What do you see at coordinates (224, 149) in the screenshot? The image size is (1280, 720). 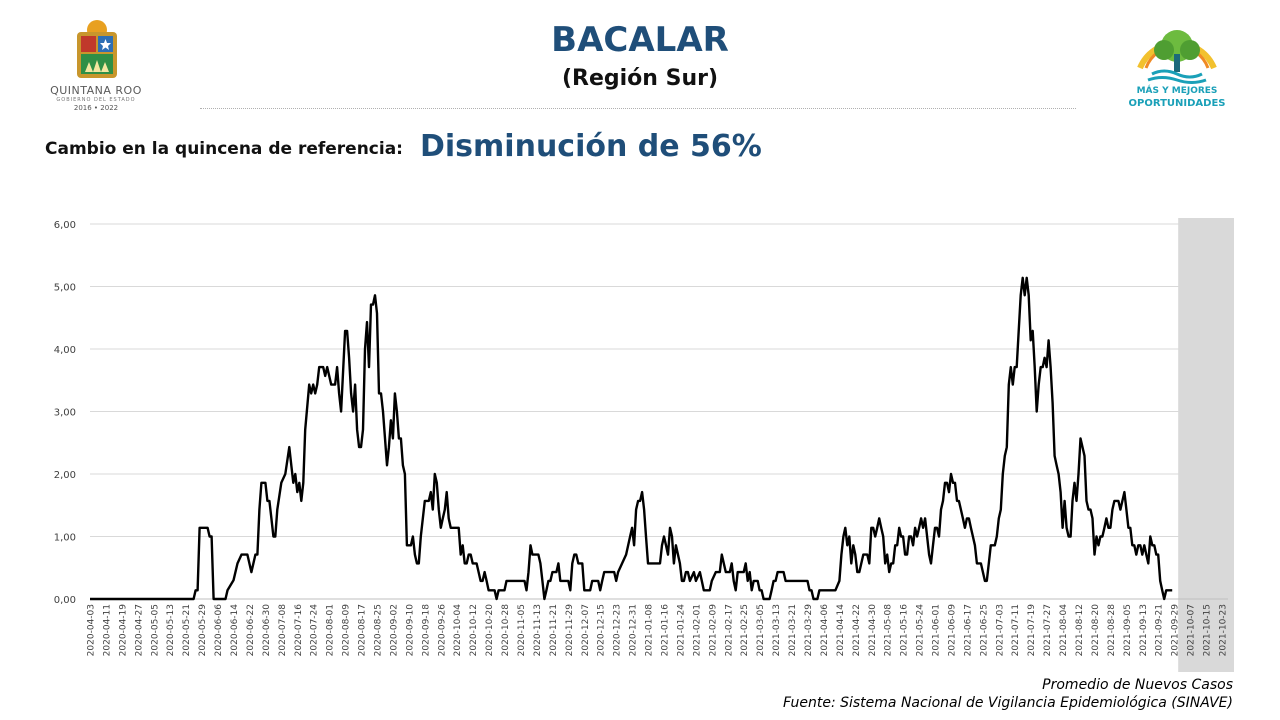 I see `change-label: Cambio en la quincena de referencia:` at bounding box center [224, 149].